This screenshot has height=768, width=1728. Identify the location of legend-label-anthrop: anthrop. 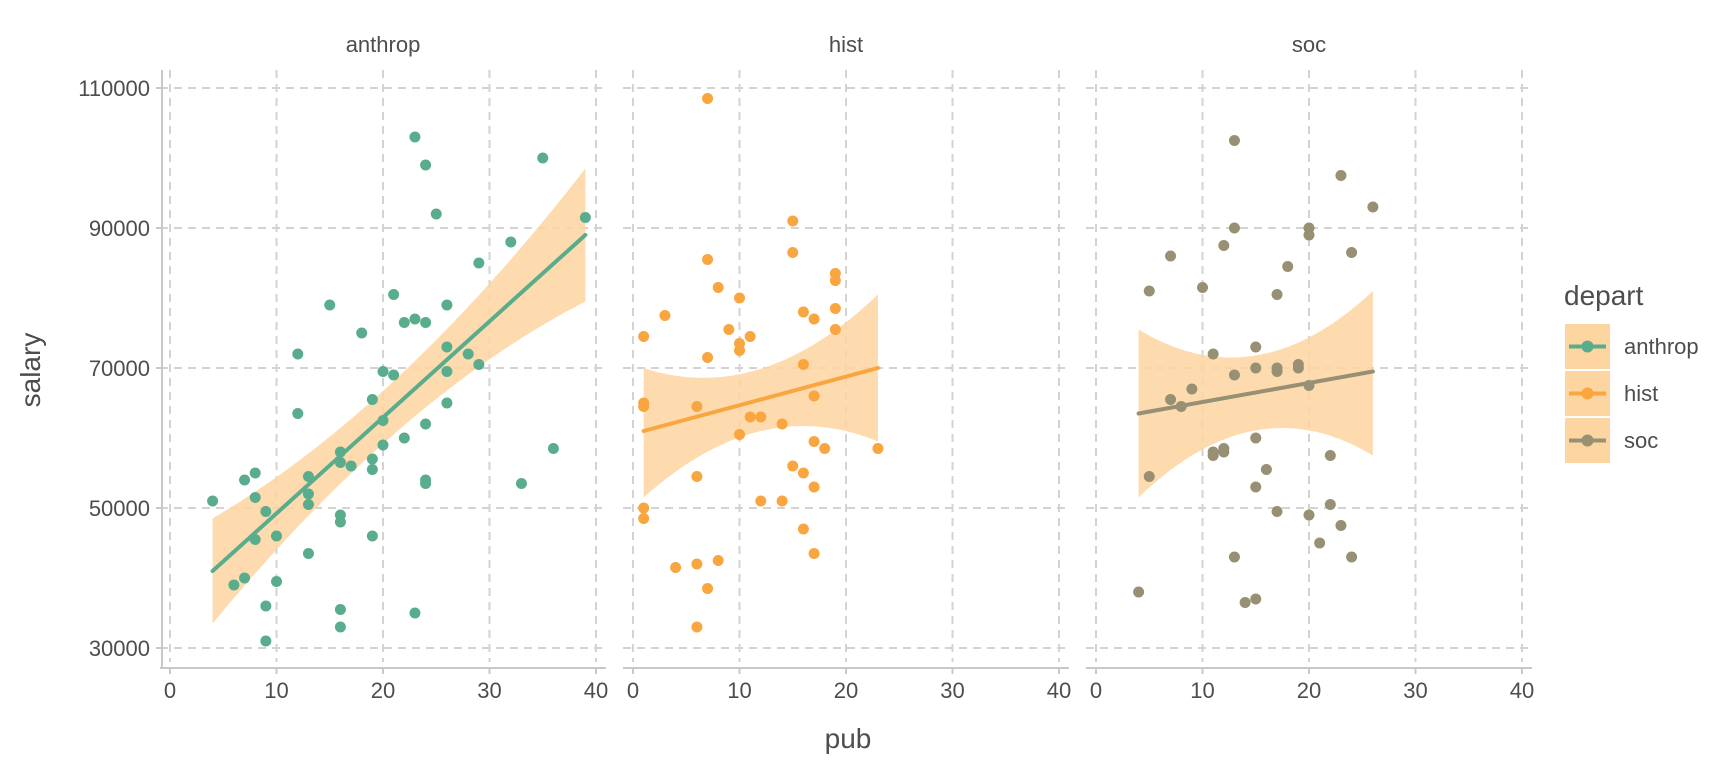
(1661, 346).